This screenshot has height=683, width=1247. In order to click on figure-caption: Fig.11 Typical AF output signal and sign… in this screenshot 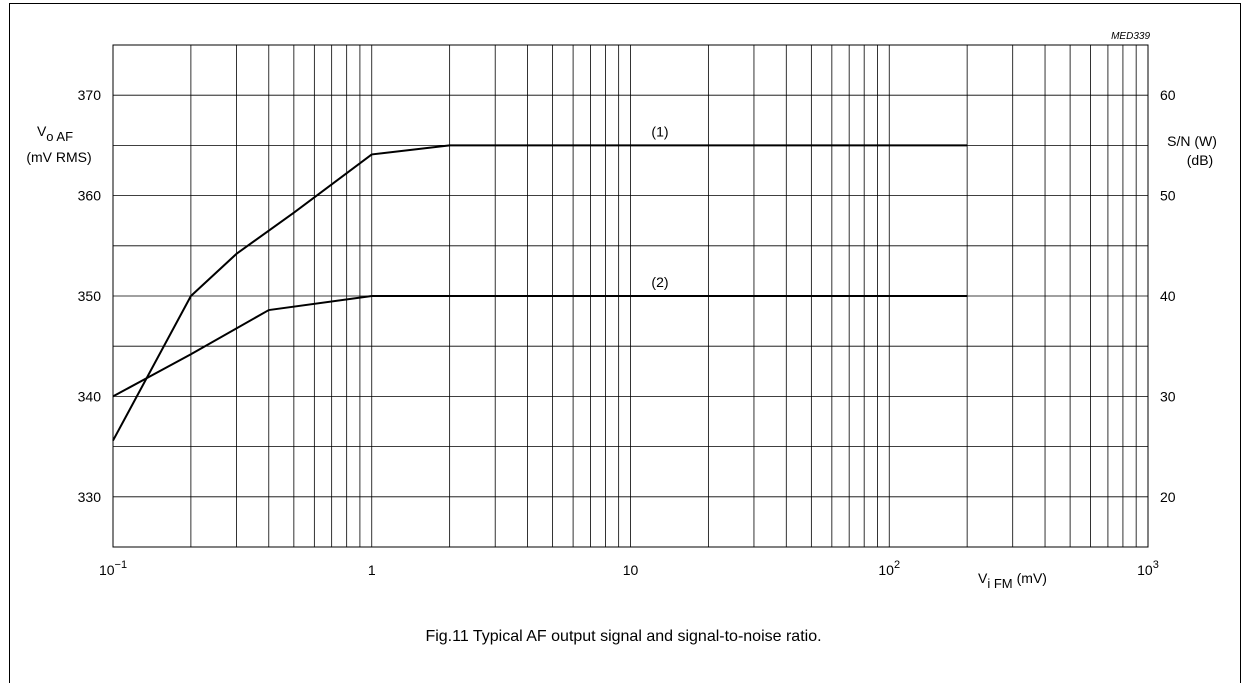, I will do `click(623, 636)`.